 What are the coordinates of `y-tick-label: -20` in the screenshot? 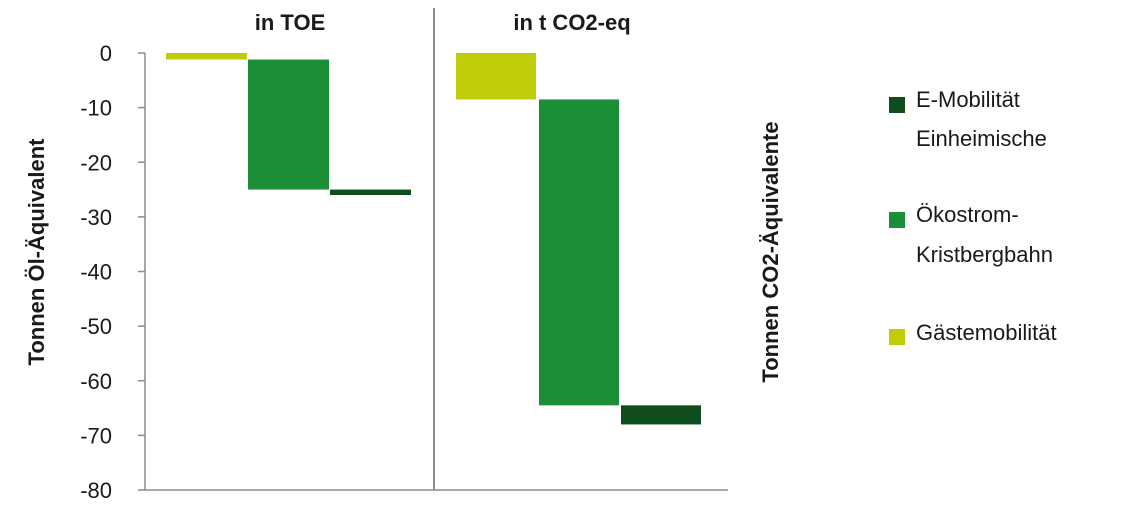 It's located at (96, 162).